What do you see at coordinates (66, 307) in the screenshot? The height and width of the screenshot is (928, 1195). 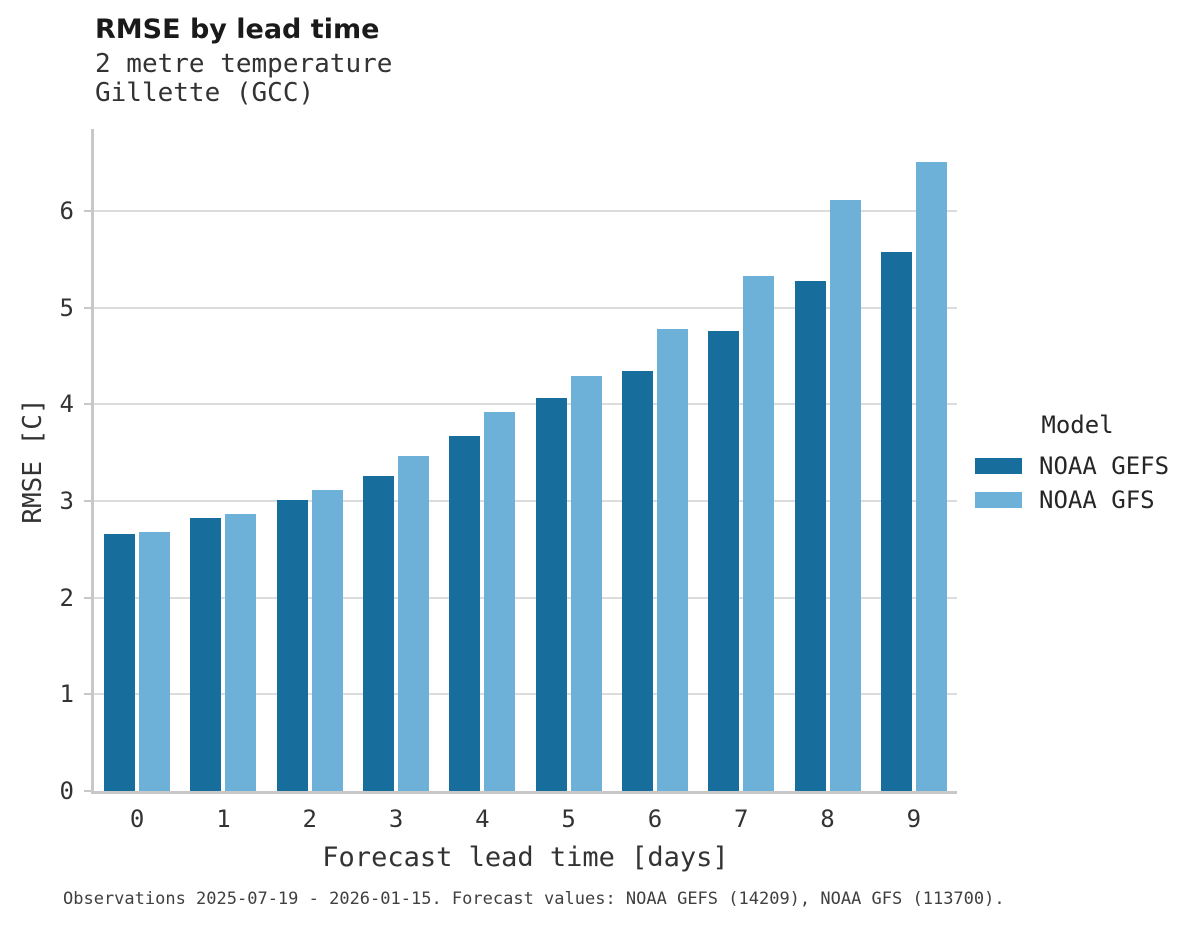 I see `y-tick-label-5: 5` at bounding box center [66, 307].